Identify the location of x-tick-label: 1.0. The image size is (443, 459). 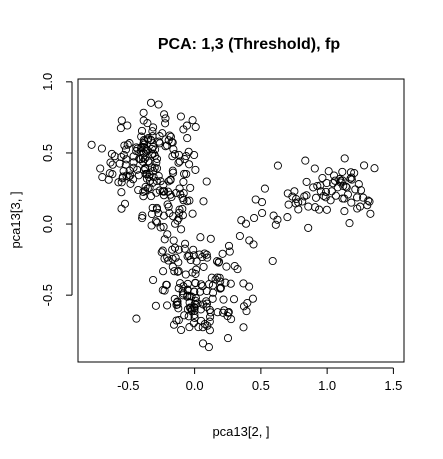
(327, 385).